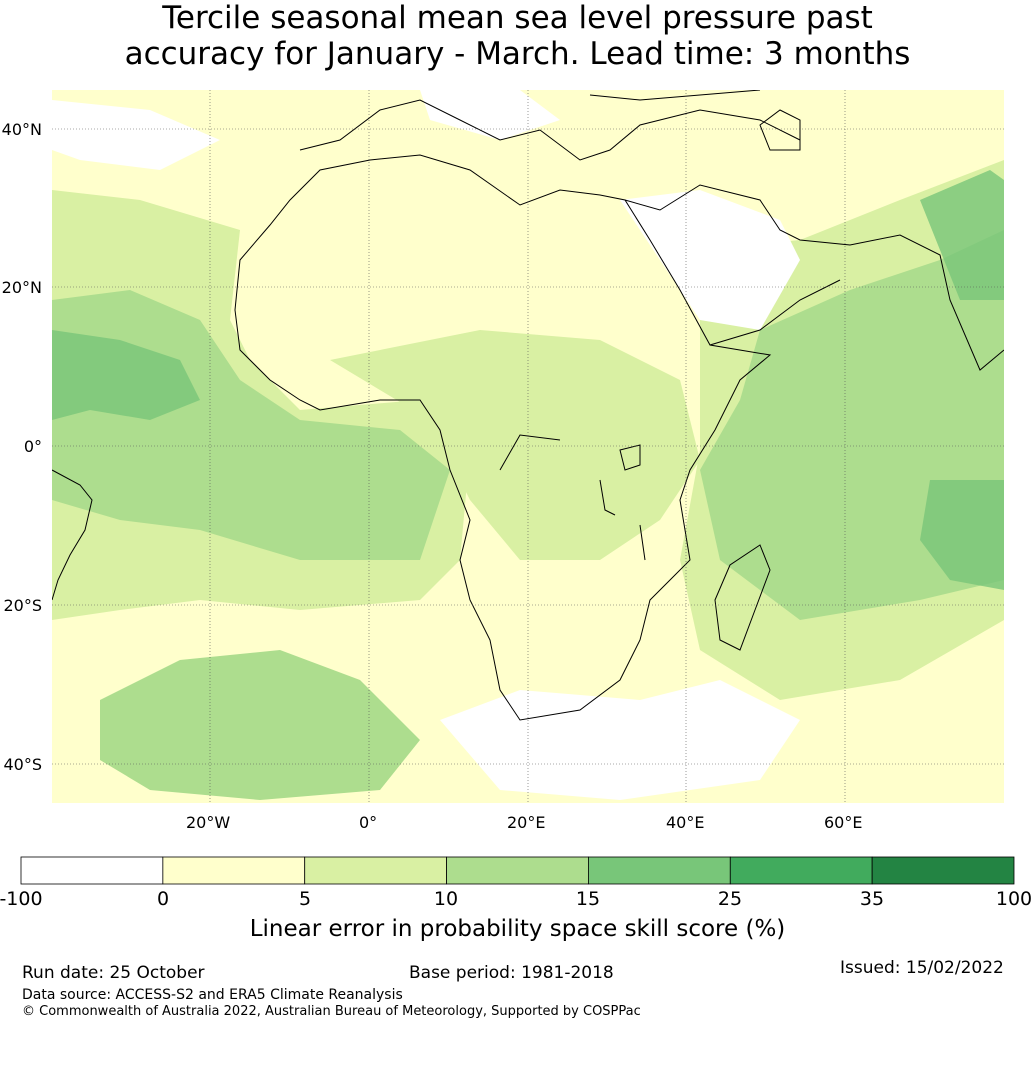 Image resolution: width=1035 pixels, height=1065 pixels. What do you see at coordinates (446, 899) in the screenshot?
I see `colorbar-tick-3: 10` at bounding box center [446, 899].